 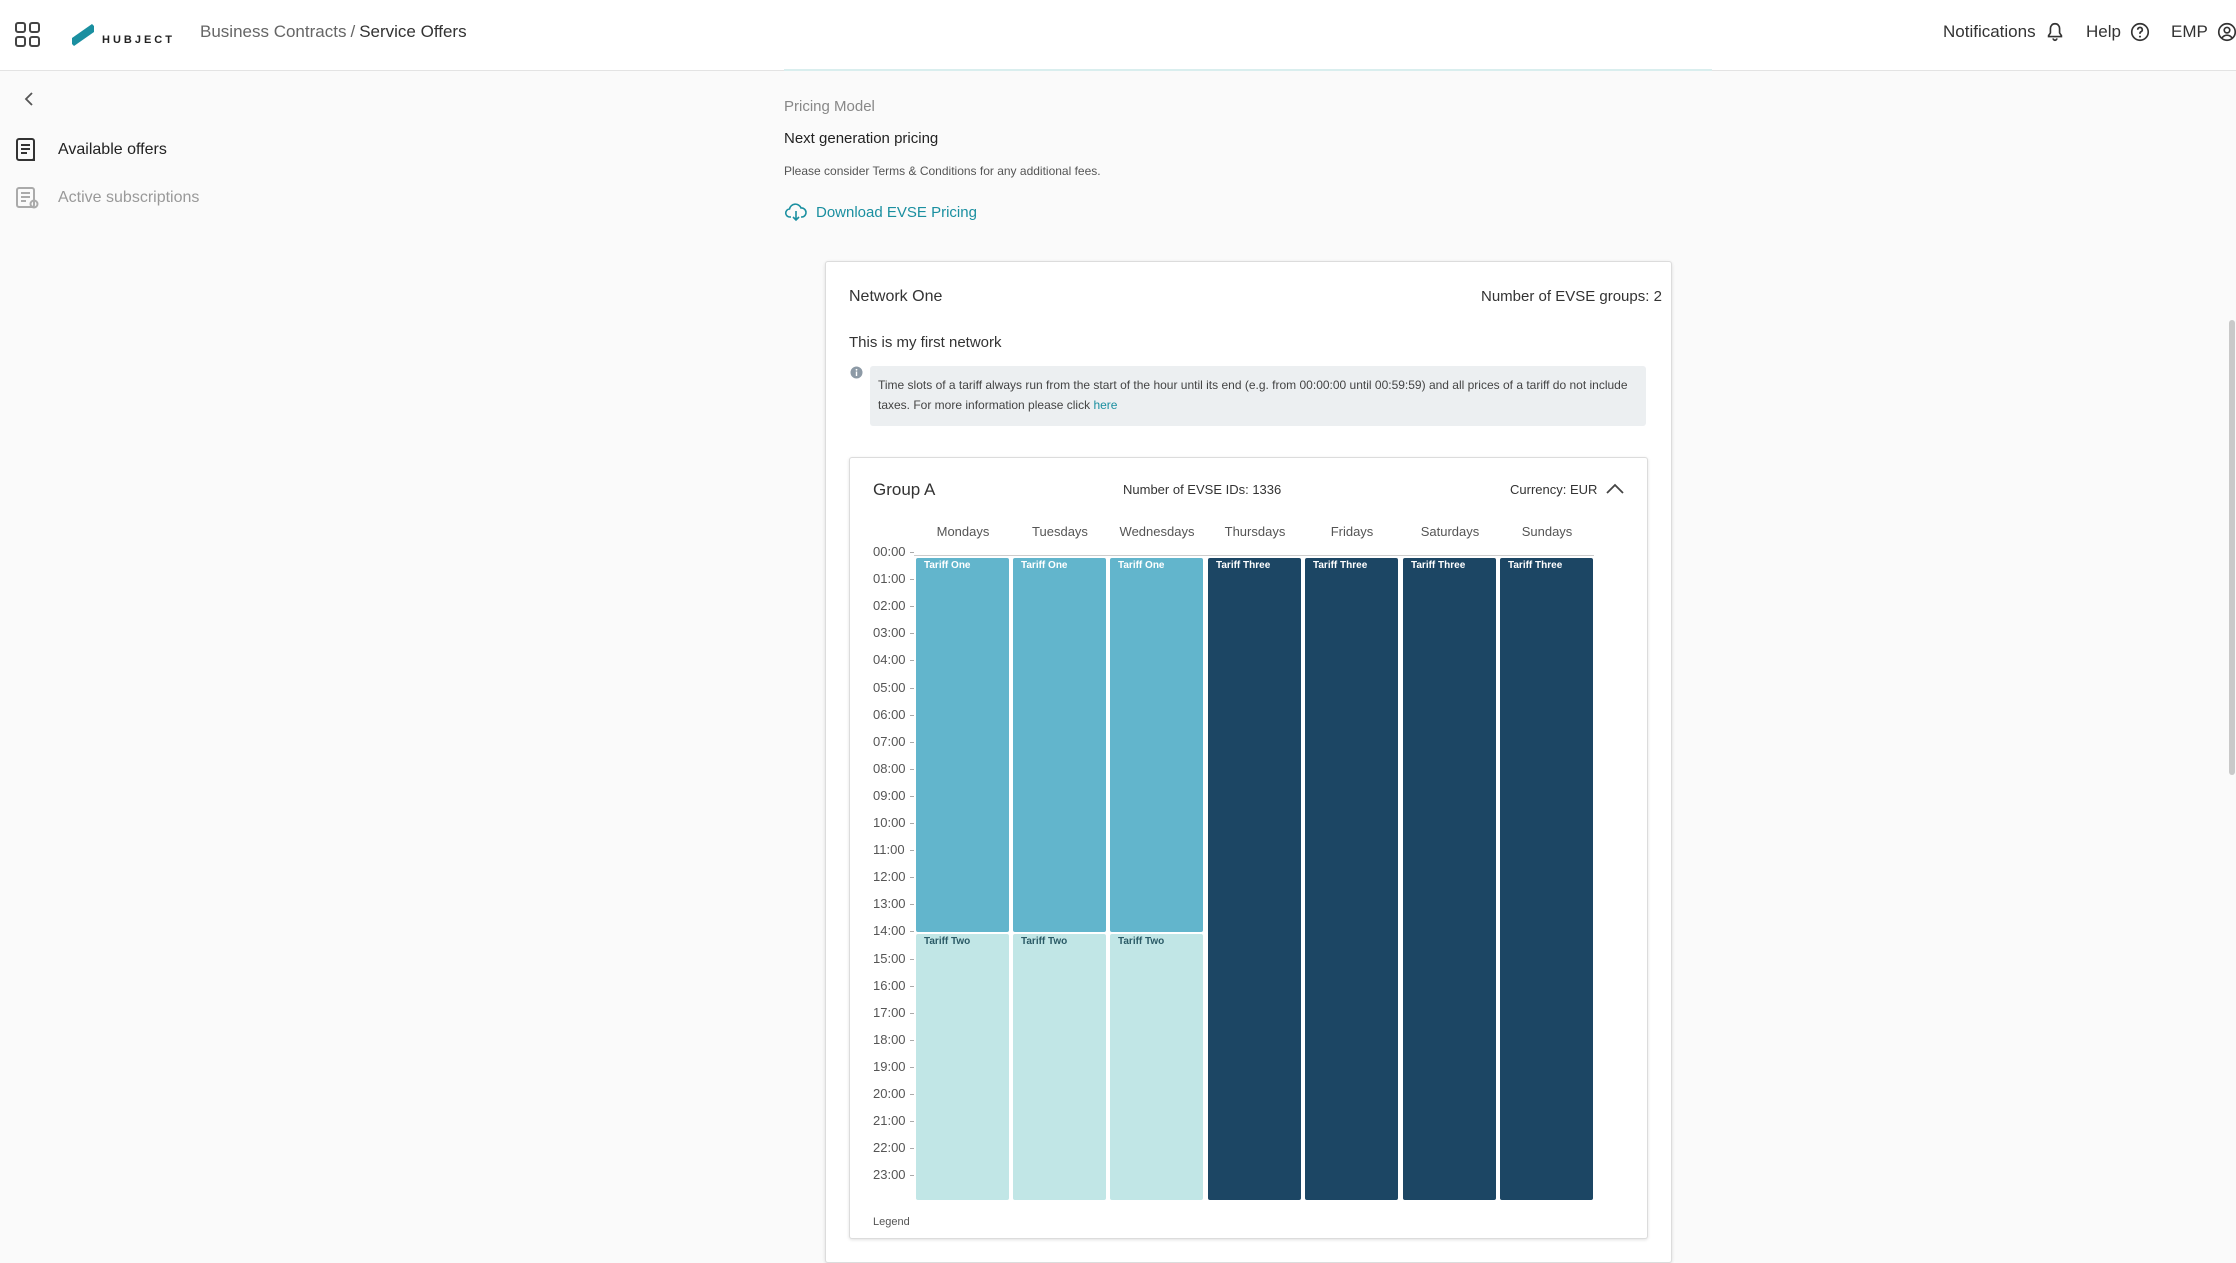 I want to click on day-header: Thursdays, so click(x=1255, y=531).